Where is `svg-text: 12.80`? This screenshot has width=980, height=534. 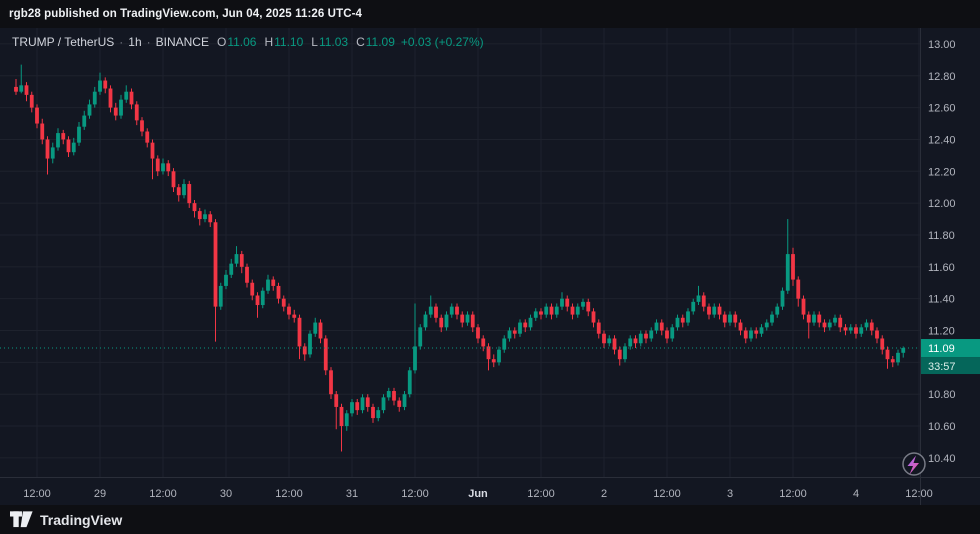
svg-text: 12.80 is located at coordinates (942, 77).